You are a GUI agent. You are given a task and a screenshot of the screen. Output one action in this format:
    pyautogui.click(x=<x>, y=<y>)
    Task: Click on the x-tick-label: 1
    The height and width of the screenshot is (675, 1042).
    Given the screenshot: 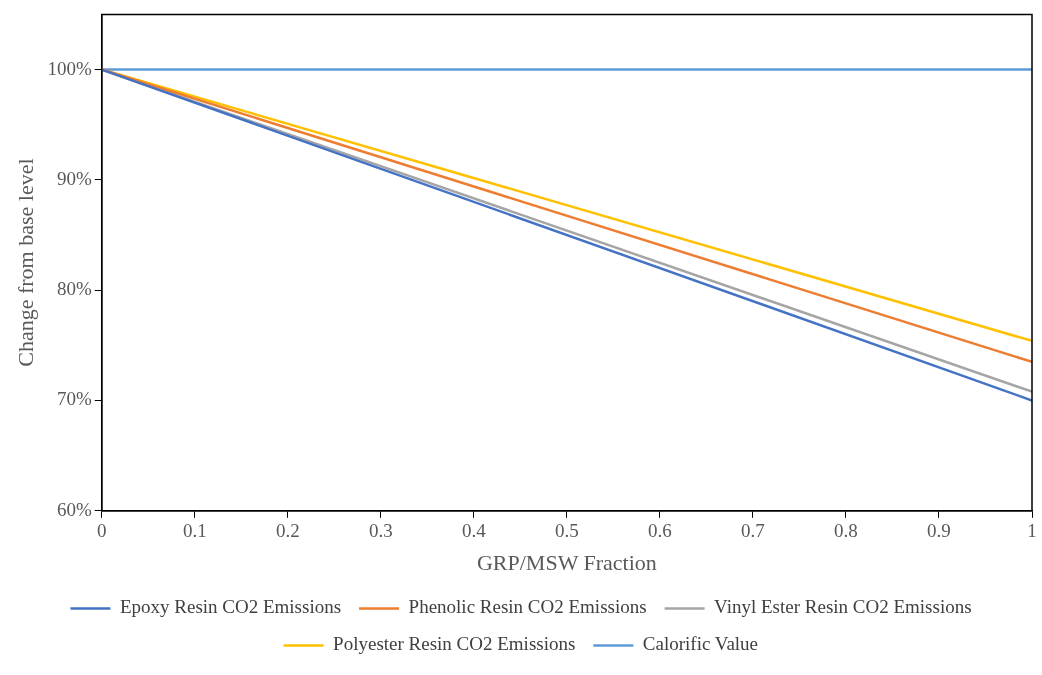 What is the action you would take?
    pyautogui.click(x=1032, y=531)
    